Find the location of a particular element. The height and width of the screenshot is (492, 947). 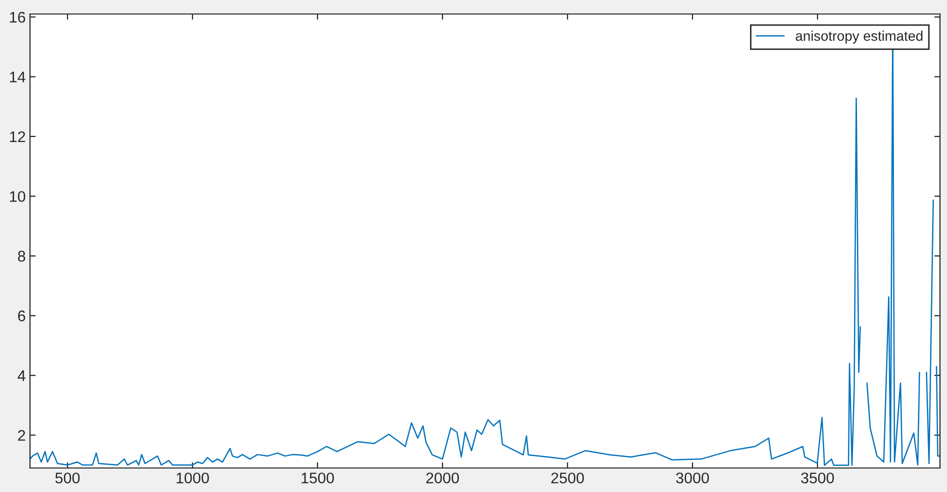

x-tick-label: 1500 is located at coordinates (318, 478).